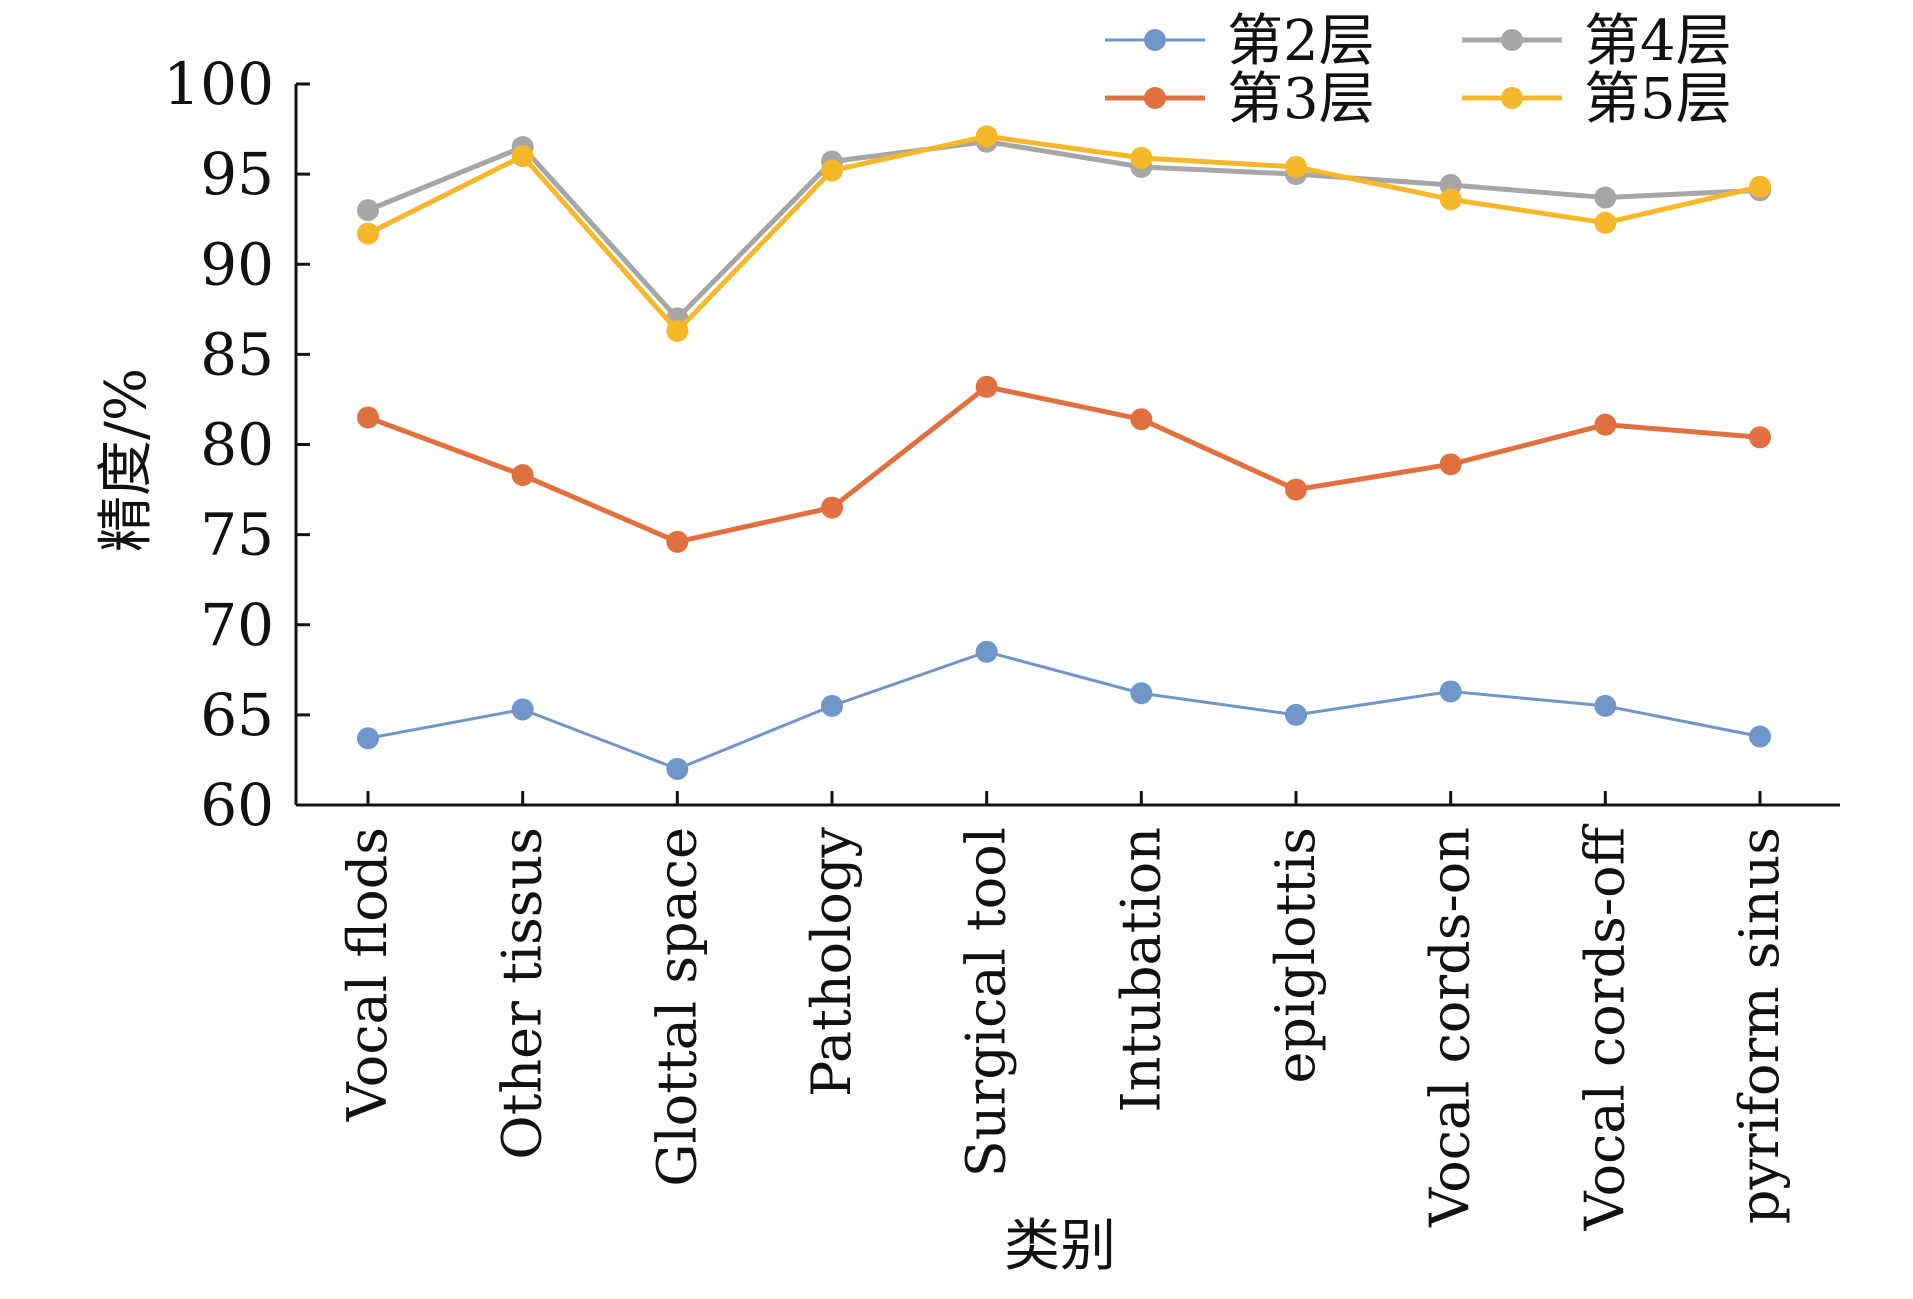 Image resolution: width=1913 pixels, height=1299 pixels. What do you see at coordinates (1604, 1027) in the screenshot?
I see `x-tick-label: Vocal cords-off` at bounding box center [1604, 1027].